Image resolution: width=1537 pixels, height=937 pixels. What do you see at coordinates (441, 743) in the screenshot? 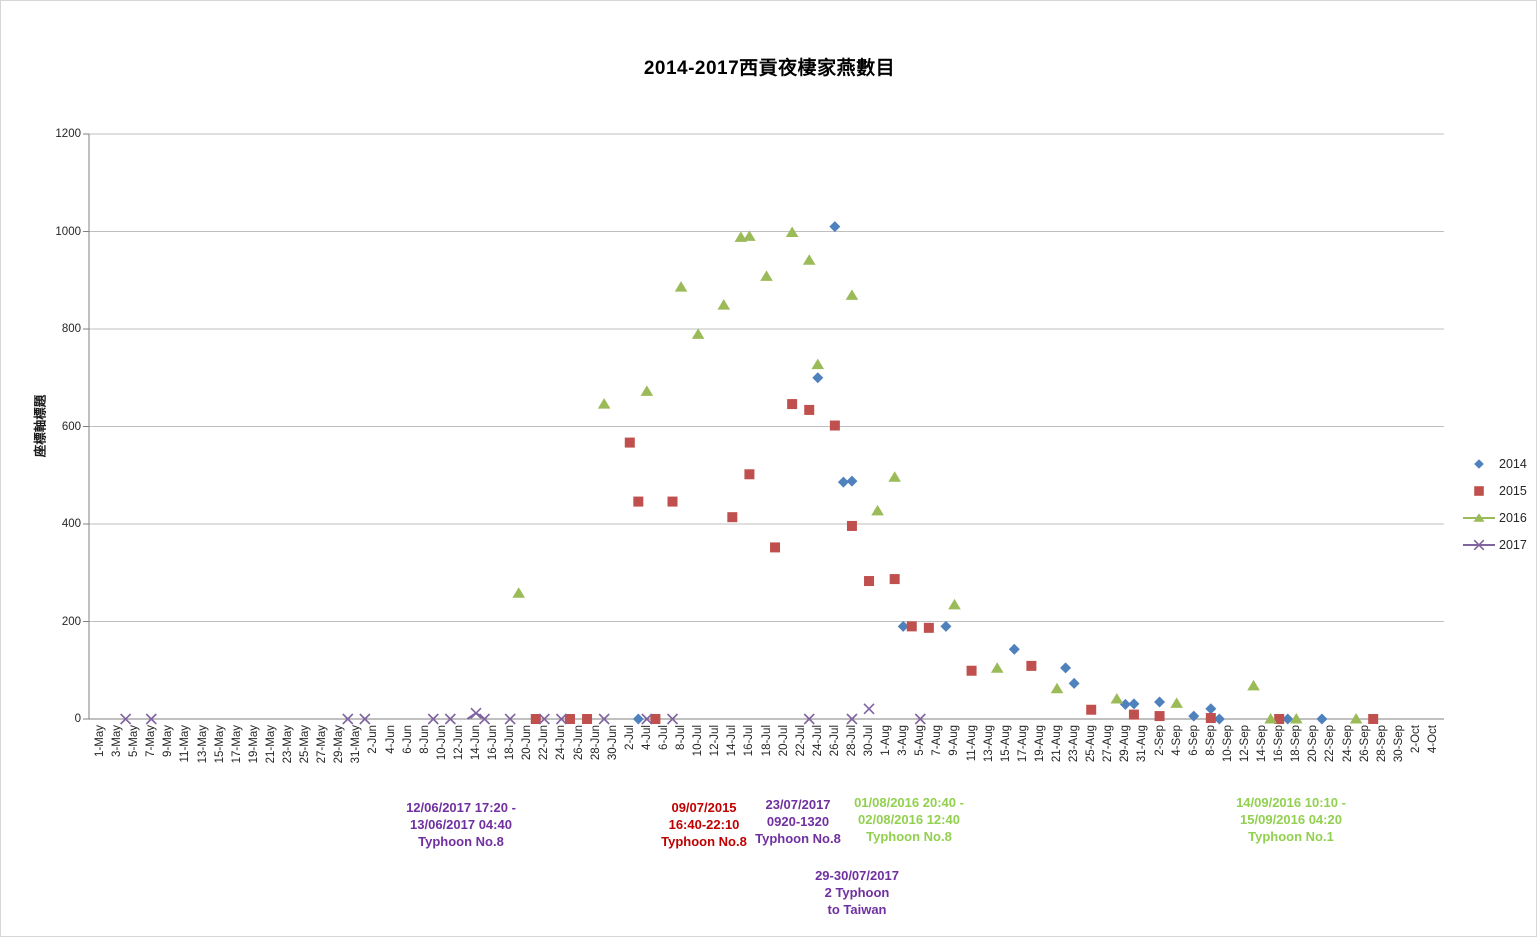
I see `x-tick-label: 10-Jun` at bounding box center [441, 743].